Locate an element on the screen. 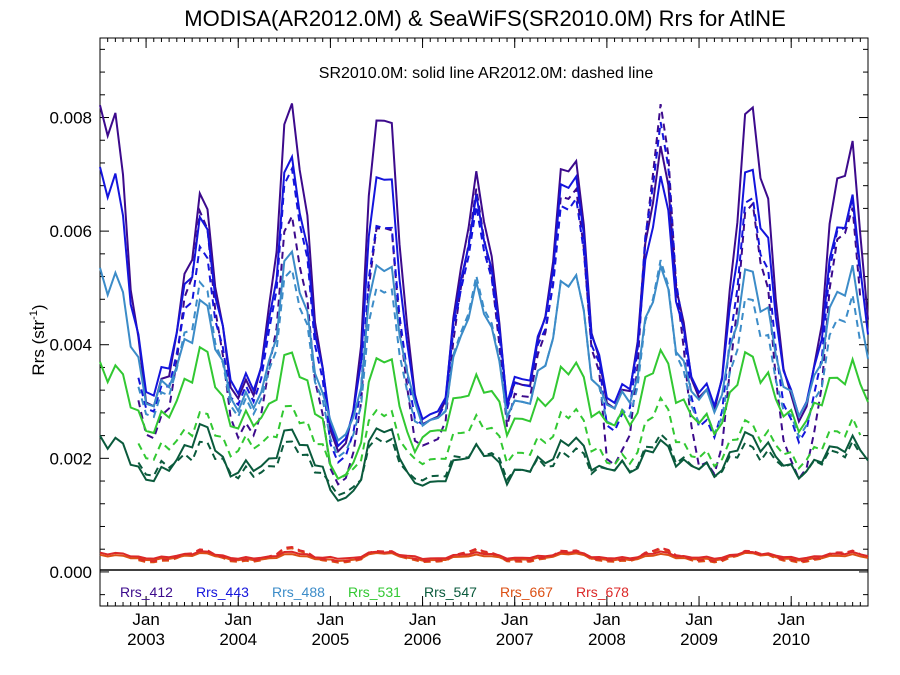 The image size is (900, 675). series-rrs-678-ar2012 is located at coordinates (499, 554).